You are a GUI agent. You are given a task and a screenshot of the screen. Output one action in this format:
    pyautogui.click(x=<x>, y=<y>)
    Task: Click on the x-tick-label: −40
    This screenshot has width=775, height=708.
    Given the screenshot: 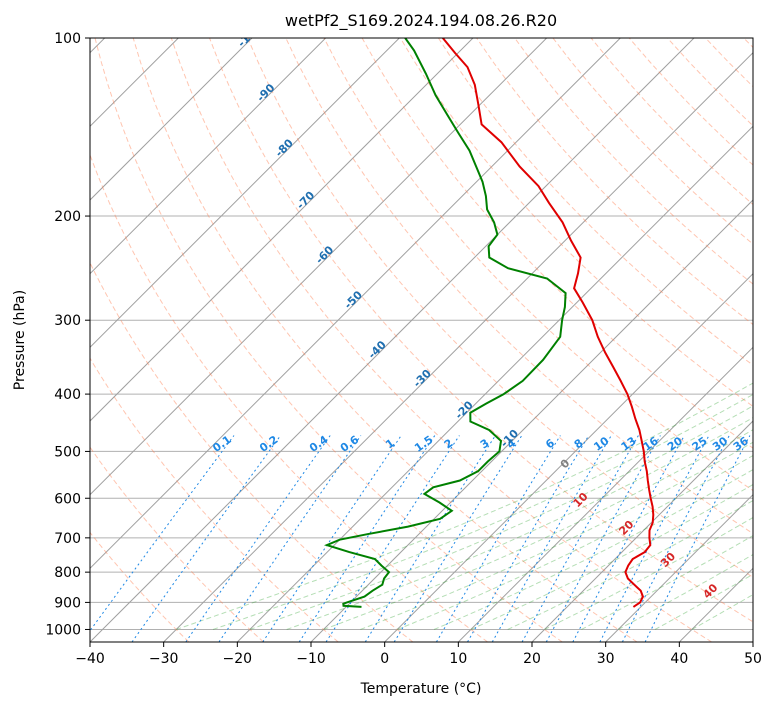 What is the action you would take?
    pyautogui.click(x=90, y=659)
    